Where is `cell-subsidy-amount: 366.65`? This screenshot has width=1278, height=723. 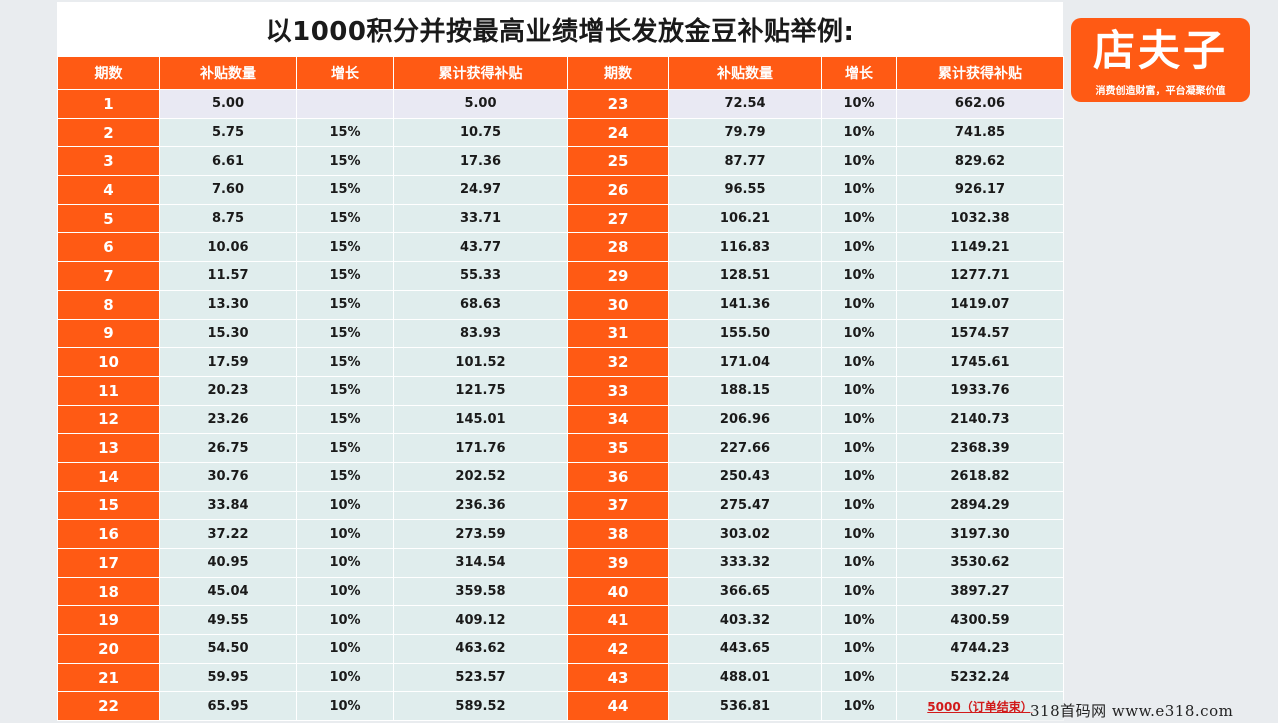 cell-subsidy-amount: 366.65 is located at coordinates (745, 591).